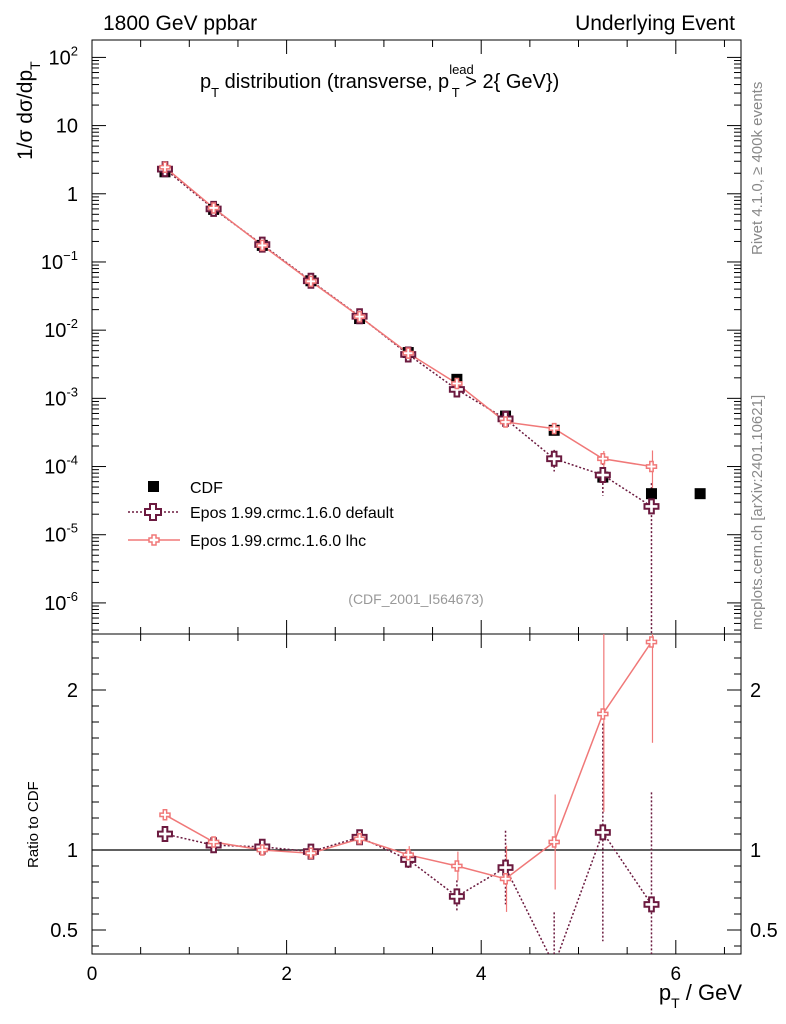  Describe the element at coordinates (33, 824) in the screenshot. I see `ratio-y-axis-label: Ratio to CDF` at that location.